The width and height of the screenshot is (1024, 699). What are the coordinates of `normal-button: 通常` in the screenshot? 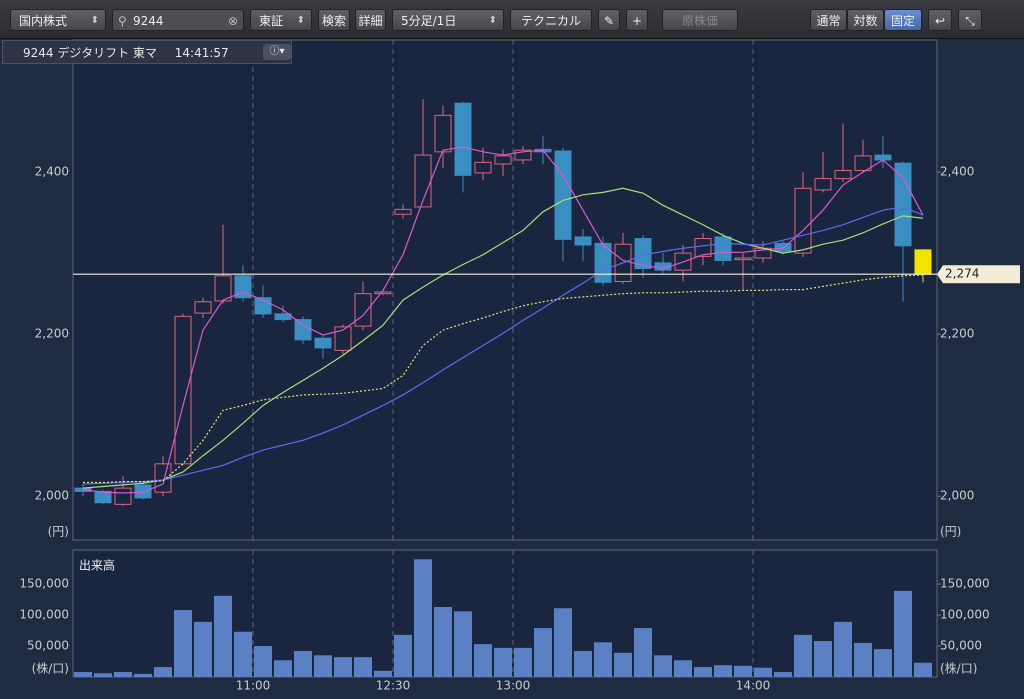 It's located at (828, 20).